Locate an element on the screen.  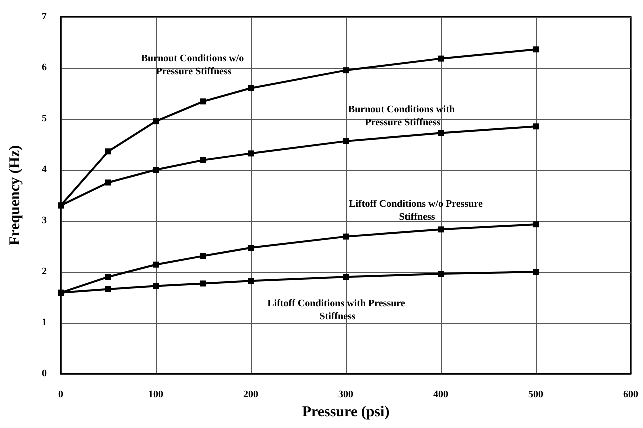
x-tick-label: 300 is located at coordinates (346, 395).